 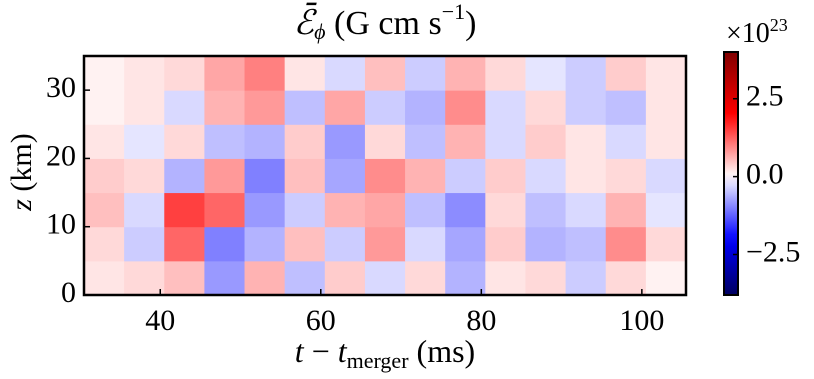 What do you see at coordinates (453, 12) in the screenshot?
I see `title-part: −1` at bounding box center [453, 12].